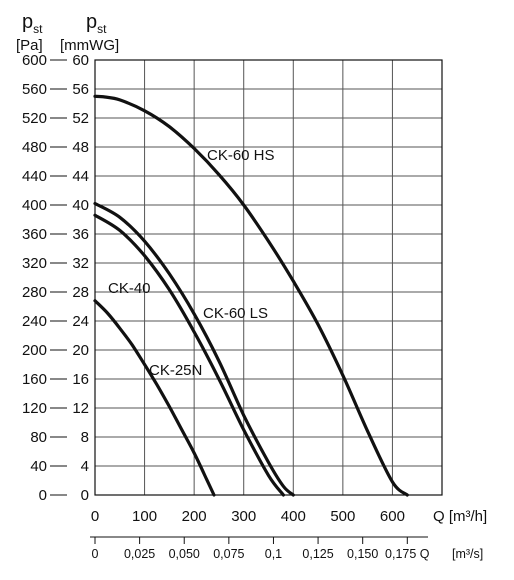 Image resolution: width=514 pixels, height=580 pixels. What do you see at coordinates (194, 516) in the screenshot?
I see `x-m3h-tick-label: 200` at bounding box center [194, 516].